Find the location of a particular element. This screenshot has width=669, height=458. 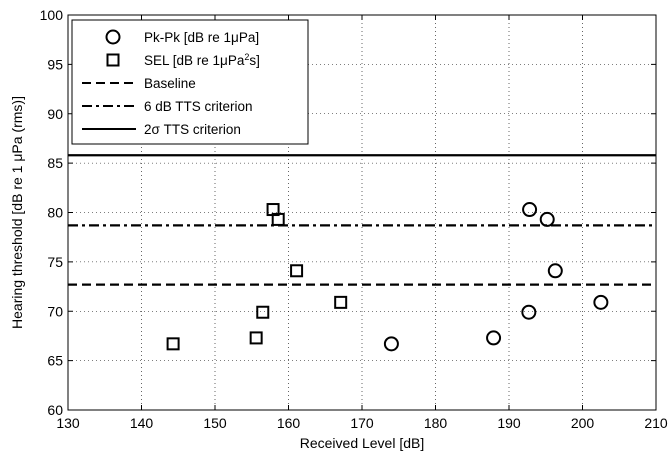

y-axis-label-rest: Pa (rms)] is located at coordinates (17, 125).